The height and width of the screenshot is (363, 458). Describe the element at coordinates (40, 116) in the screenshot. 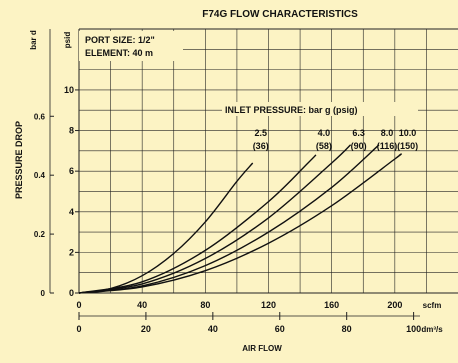

I see `y-tick-bar: 0.6` at that location.